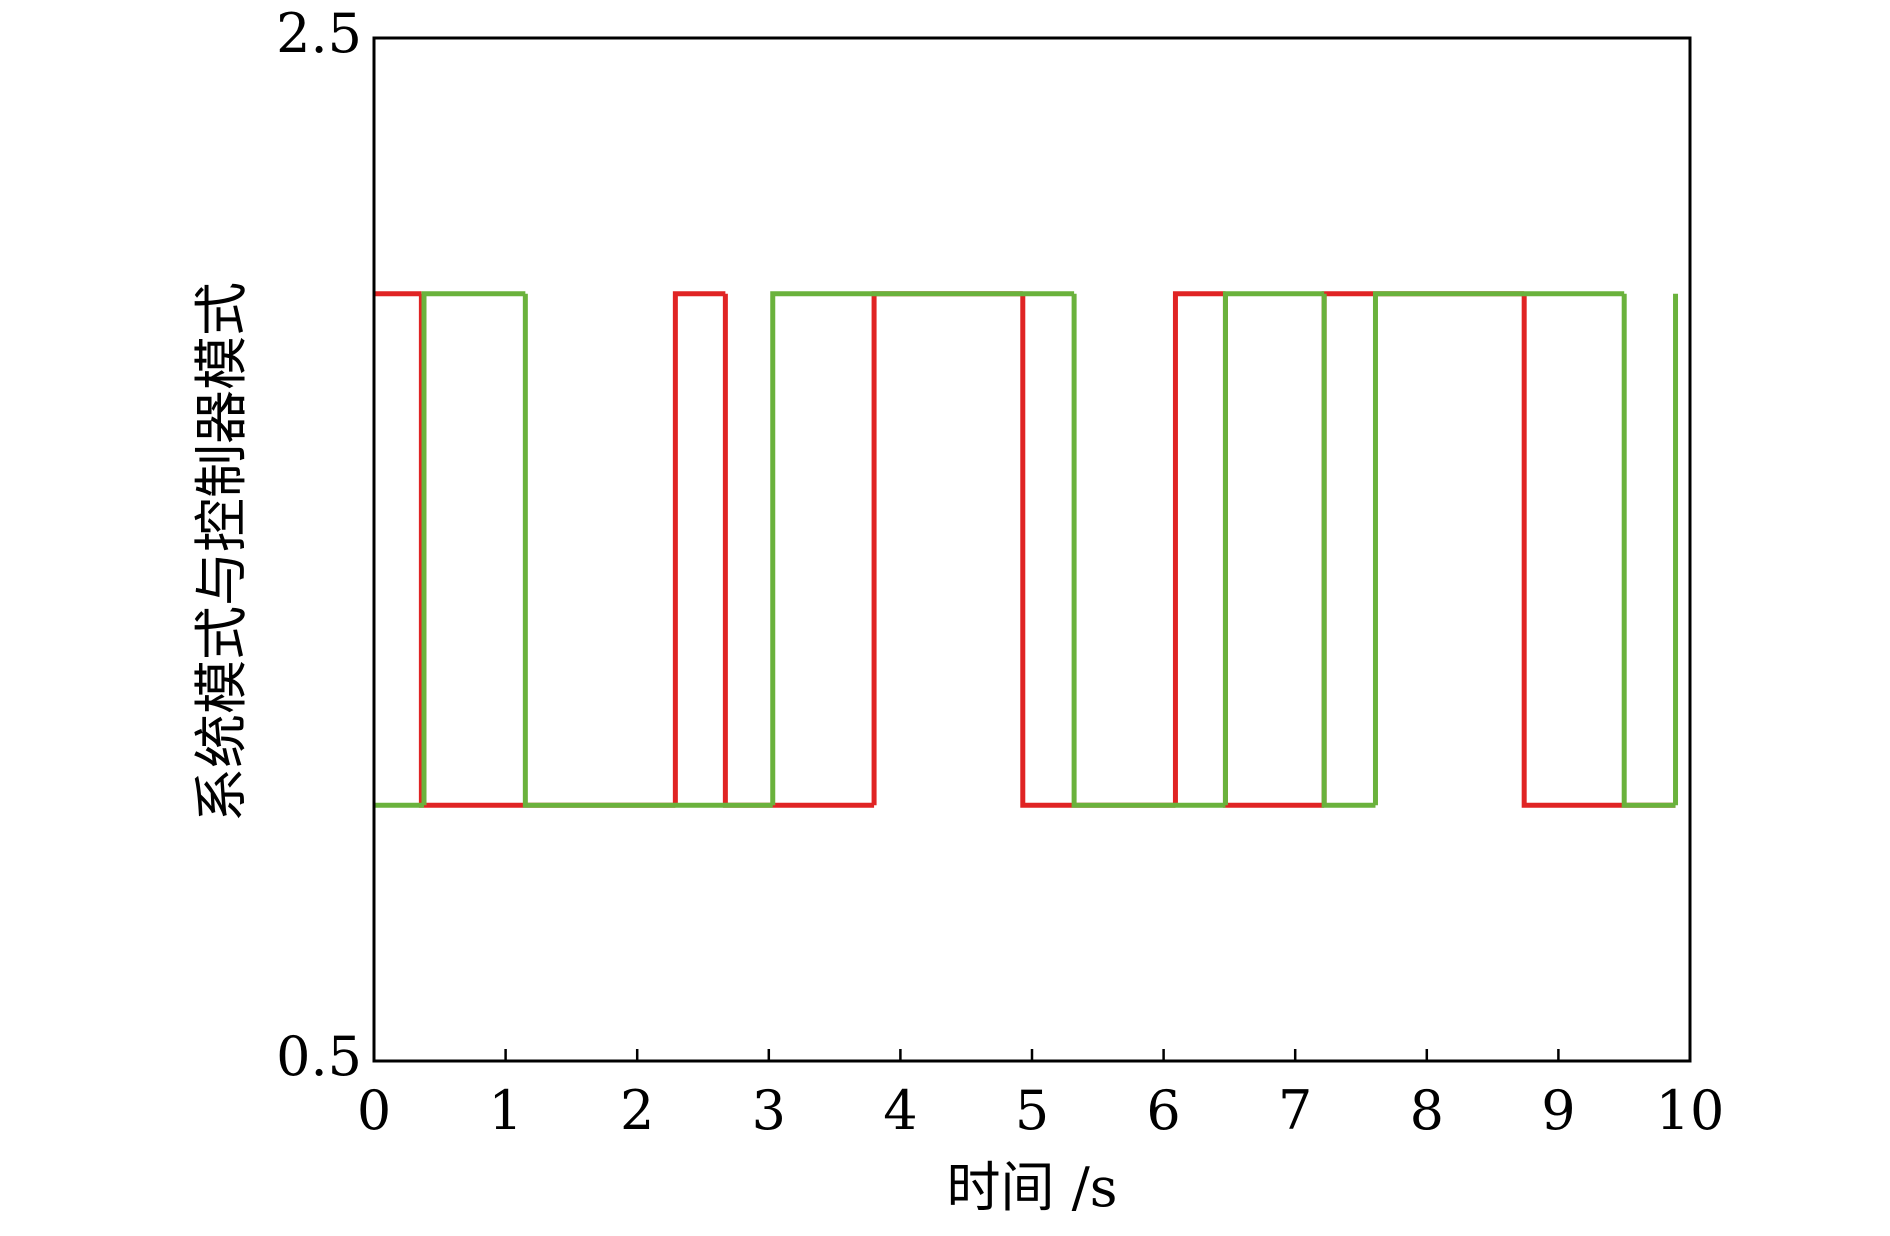 This screenshot has height=1236, width=1890. I want to click on x-tick-label: 4, so click(900, 1110).